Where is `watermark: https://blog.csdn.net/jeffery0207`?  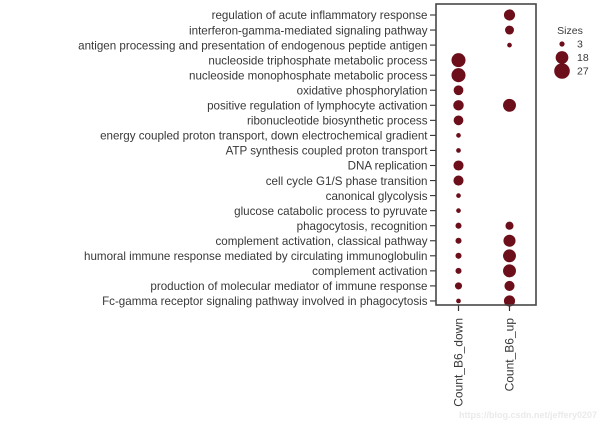
watermark: https://blog.csdn.net/jeffery0207 is located at coordinates (528, 415).